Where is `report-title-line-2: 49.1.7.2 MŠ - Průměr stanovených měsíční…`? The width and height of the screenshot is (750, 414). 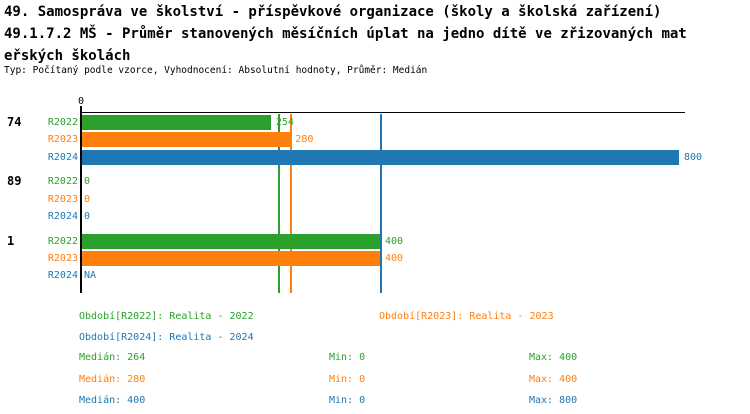 report-title-line-2: 49.1.7.2 MŠ - Průměr stanovených měsíční… is located at coordinates (345, 34).